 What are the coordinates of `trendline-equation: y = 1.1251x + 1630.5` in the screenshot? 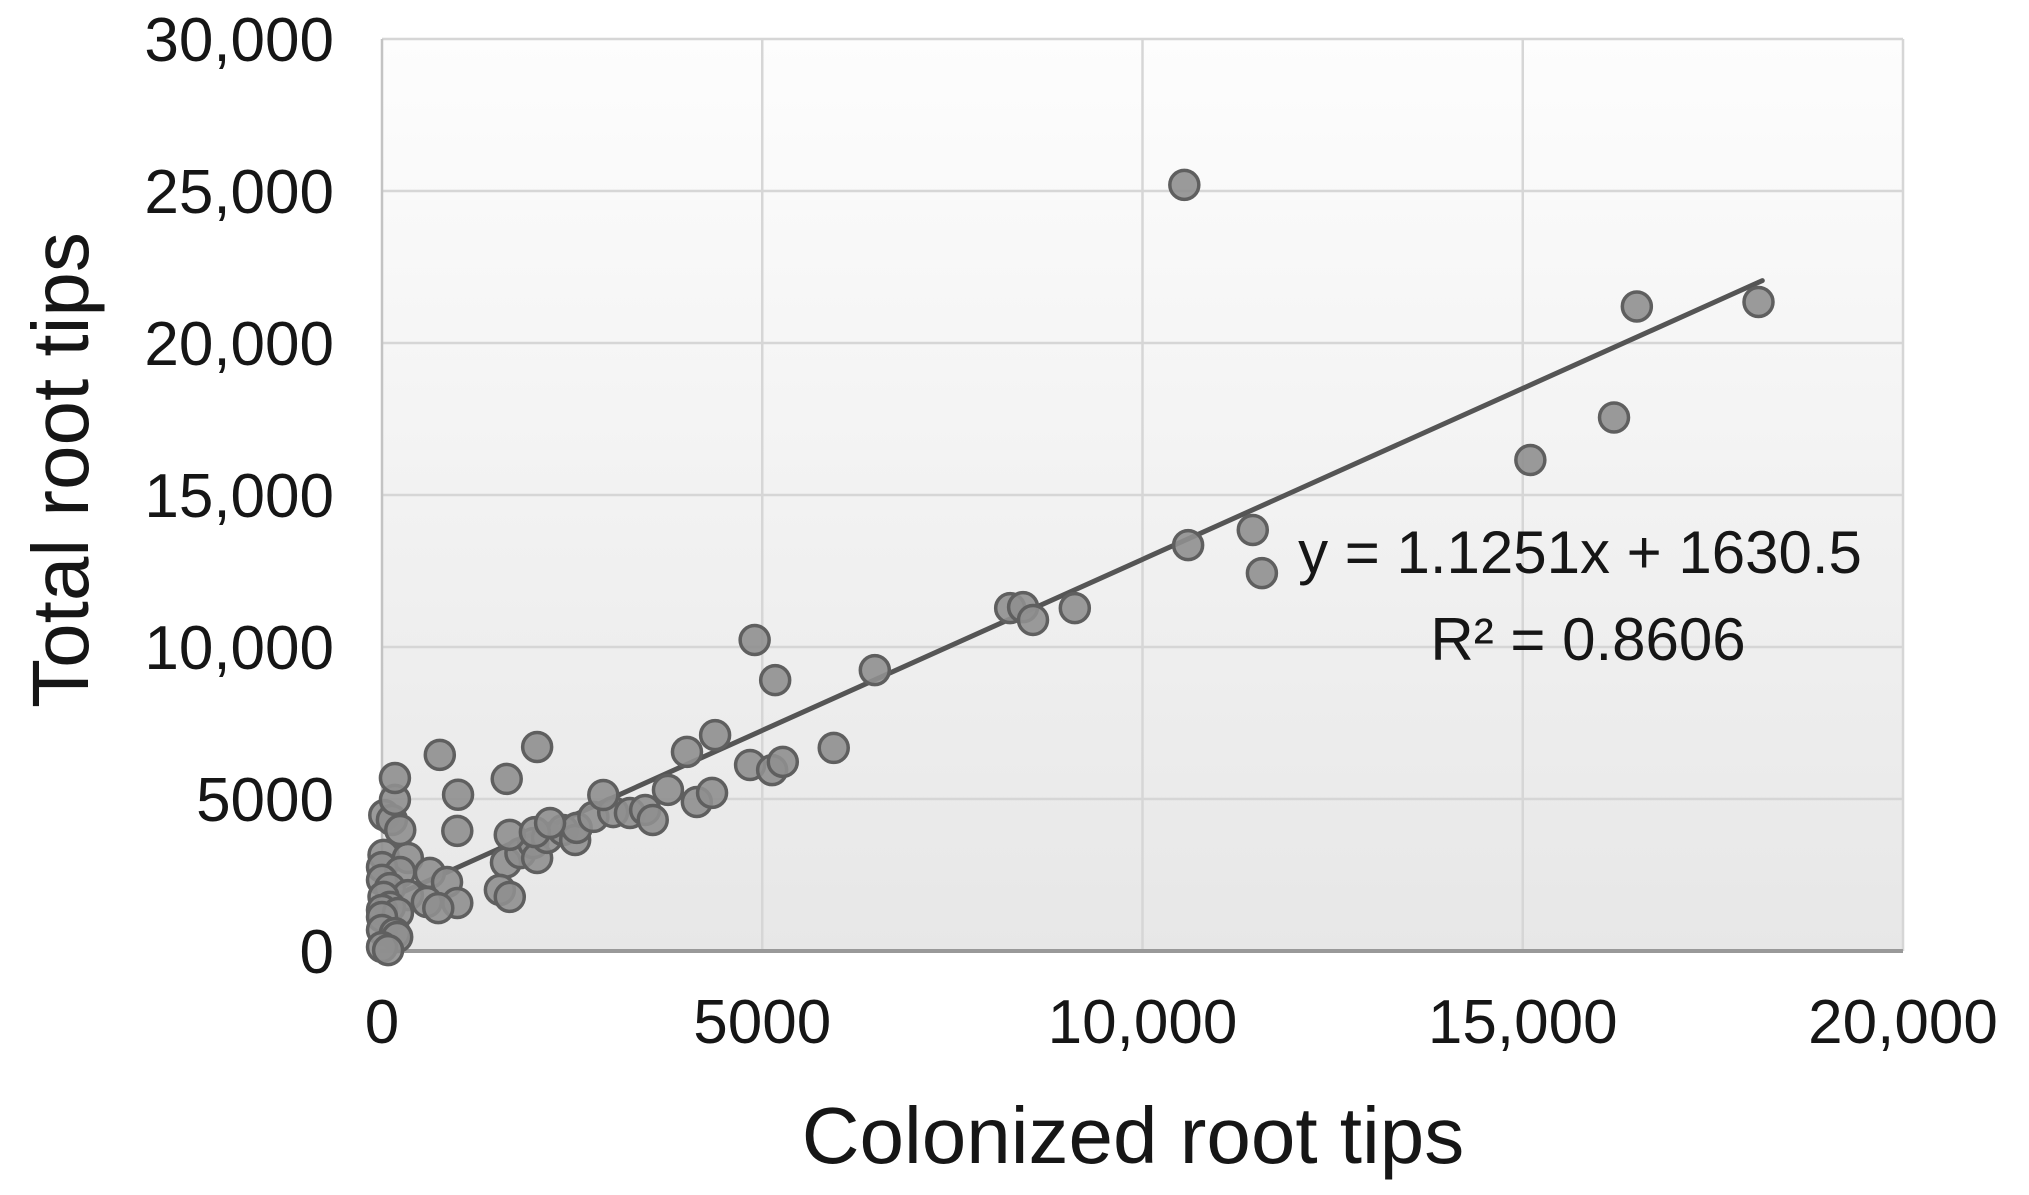 It's located at (1580, 552).